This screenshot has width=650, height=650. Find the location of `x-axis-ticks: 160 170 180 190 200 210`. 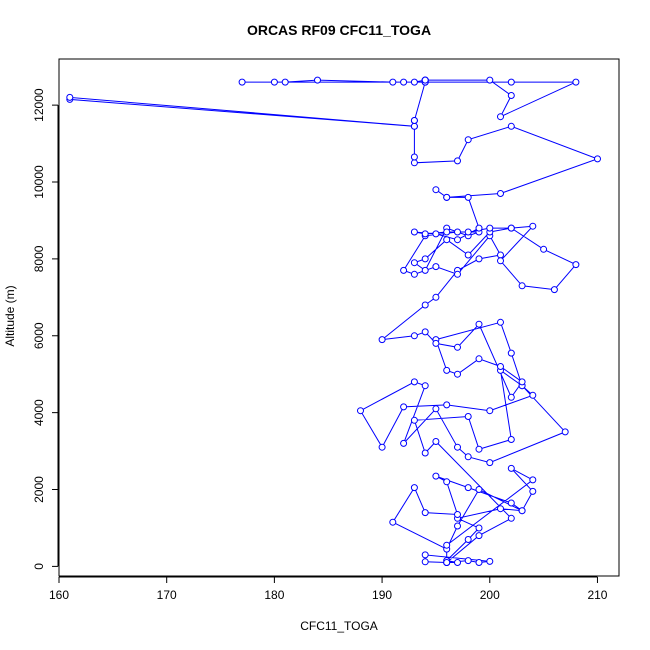

x-axis-ticks: 160 170 180 190 200 210 is located at coordinates (328, 589).